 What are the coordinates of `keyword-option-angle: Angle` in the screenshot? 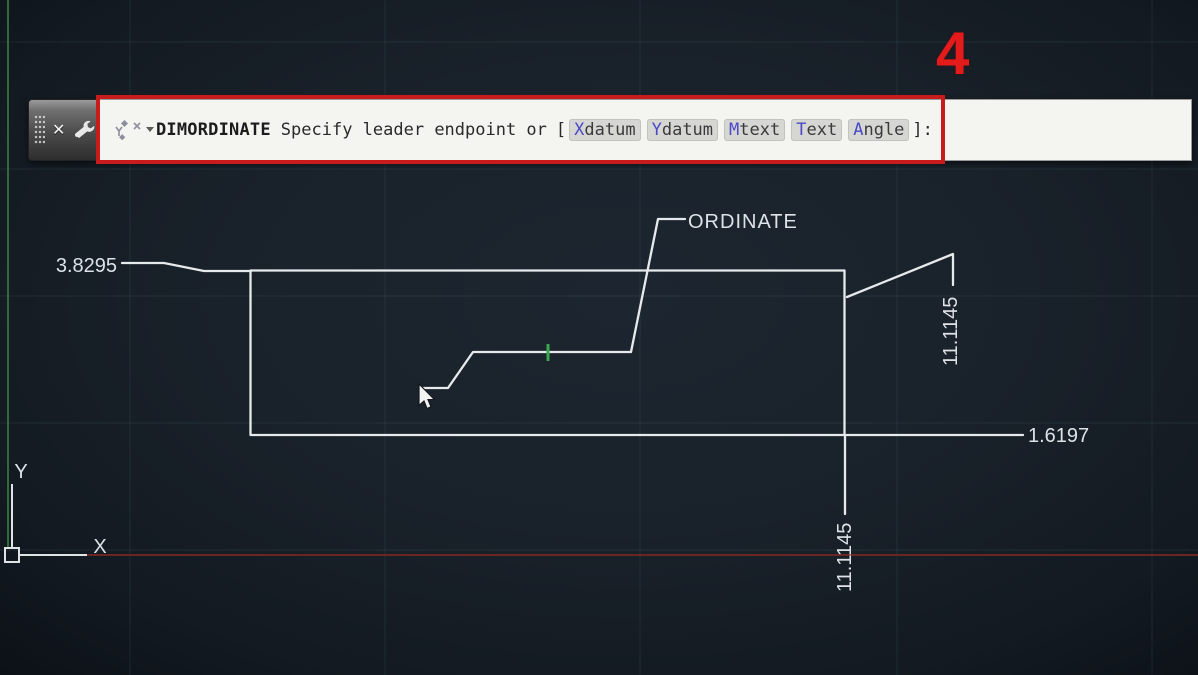 It's located at (879, 130).